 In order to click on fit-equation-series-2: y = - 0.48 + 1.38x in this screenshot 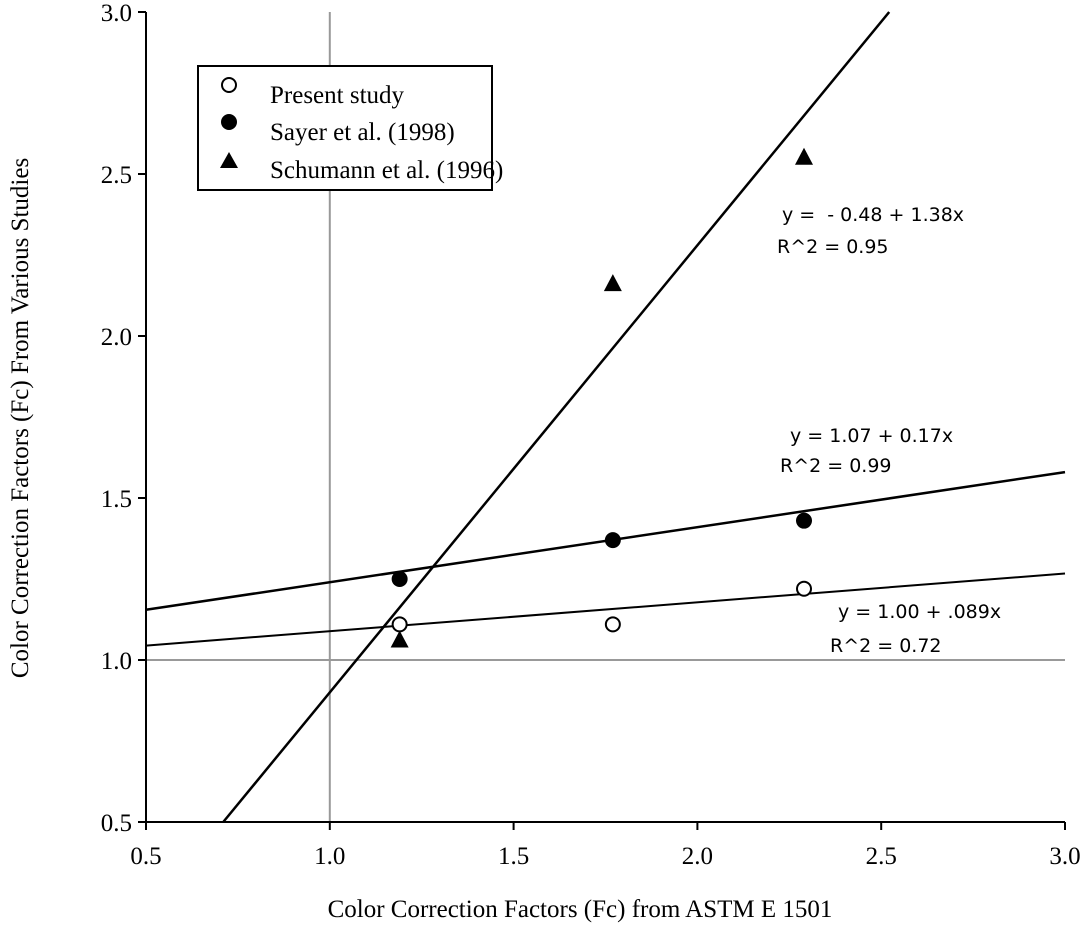, I will do `click(873, 215)`.